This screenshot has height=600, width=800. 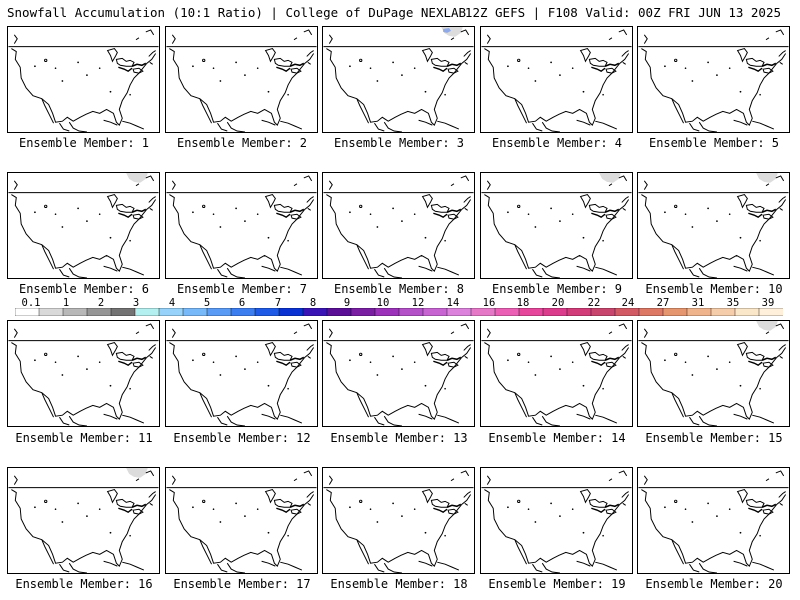 I want to click on ensemble-member-label: Ensemble Member: 14, so click(x=557, y=438).